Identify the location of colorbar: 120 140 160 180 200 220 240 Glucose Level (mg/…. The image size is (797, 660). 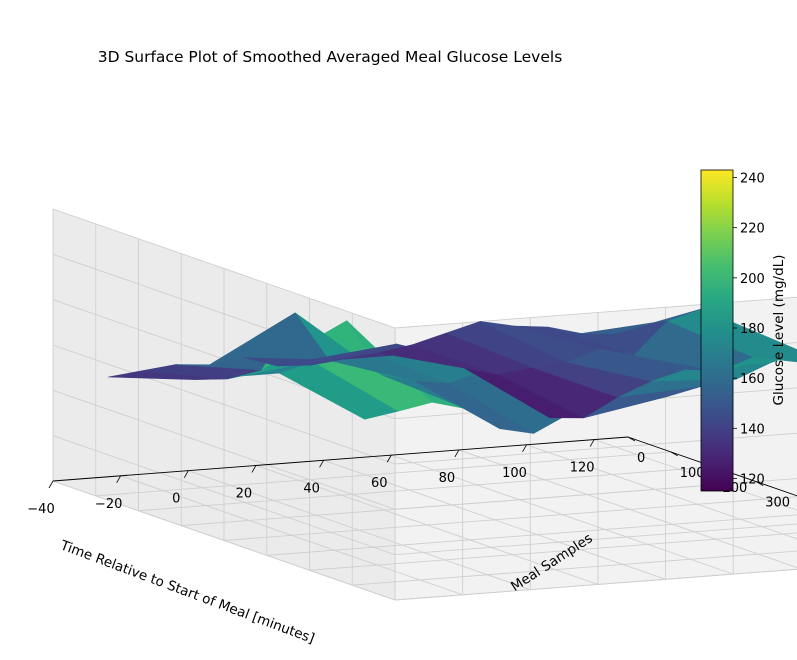
(743, 330).